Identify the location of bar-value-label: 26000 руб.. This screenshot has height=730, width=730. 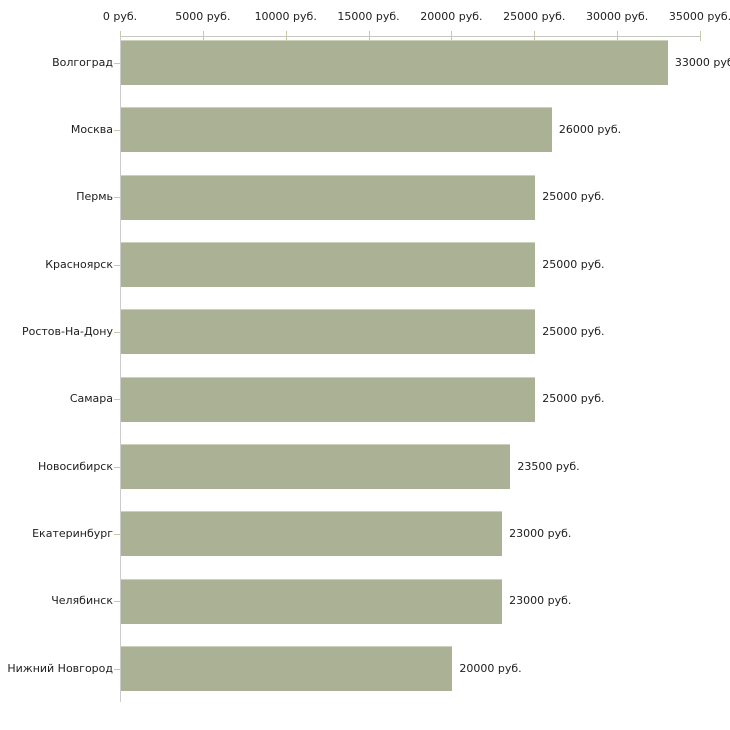
(590, 129).